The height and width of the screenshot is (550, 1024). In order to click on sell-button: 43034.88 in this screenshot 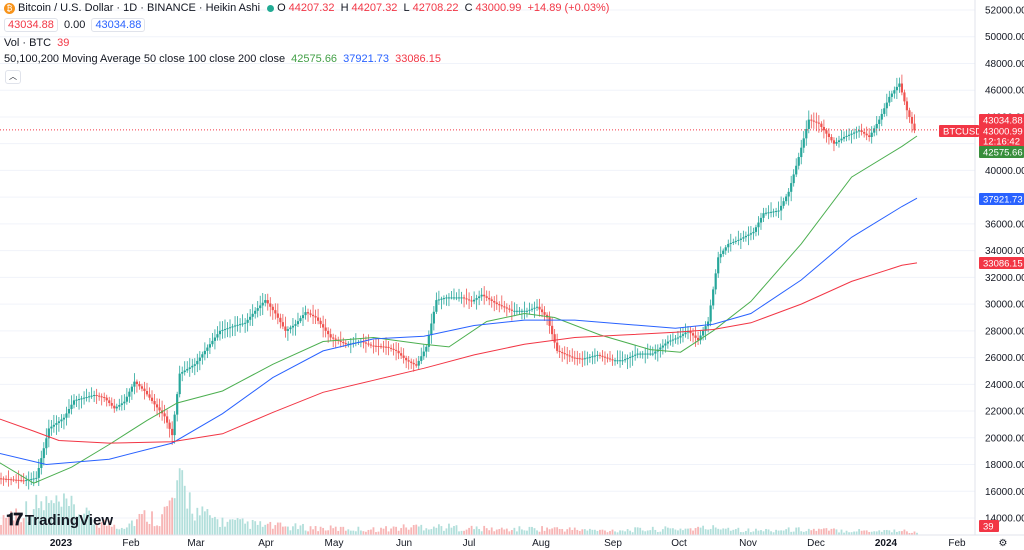, I will do `click(31, 25)`.